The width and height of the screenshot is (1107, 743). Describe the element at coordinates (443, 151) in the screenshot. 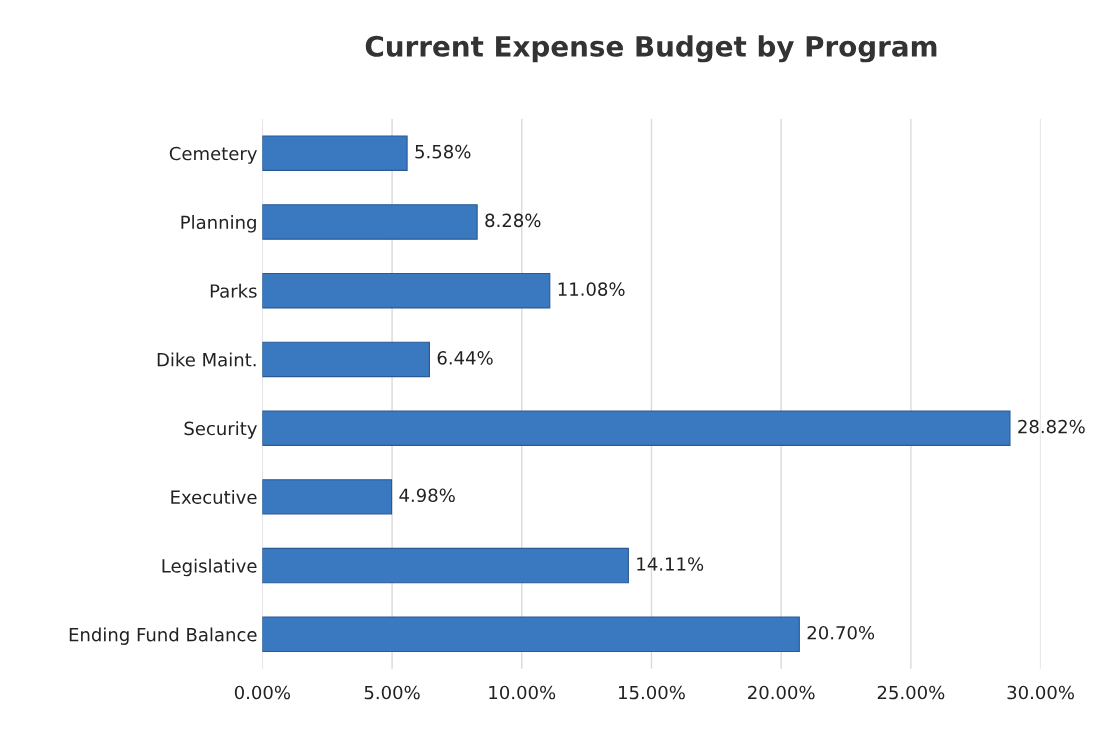

I see `data-label: 5.58%` at that location.